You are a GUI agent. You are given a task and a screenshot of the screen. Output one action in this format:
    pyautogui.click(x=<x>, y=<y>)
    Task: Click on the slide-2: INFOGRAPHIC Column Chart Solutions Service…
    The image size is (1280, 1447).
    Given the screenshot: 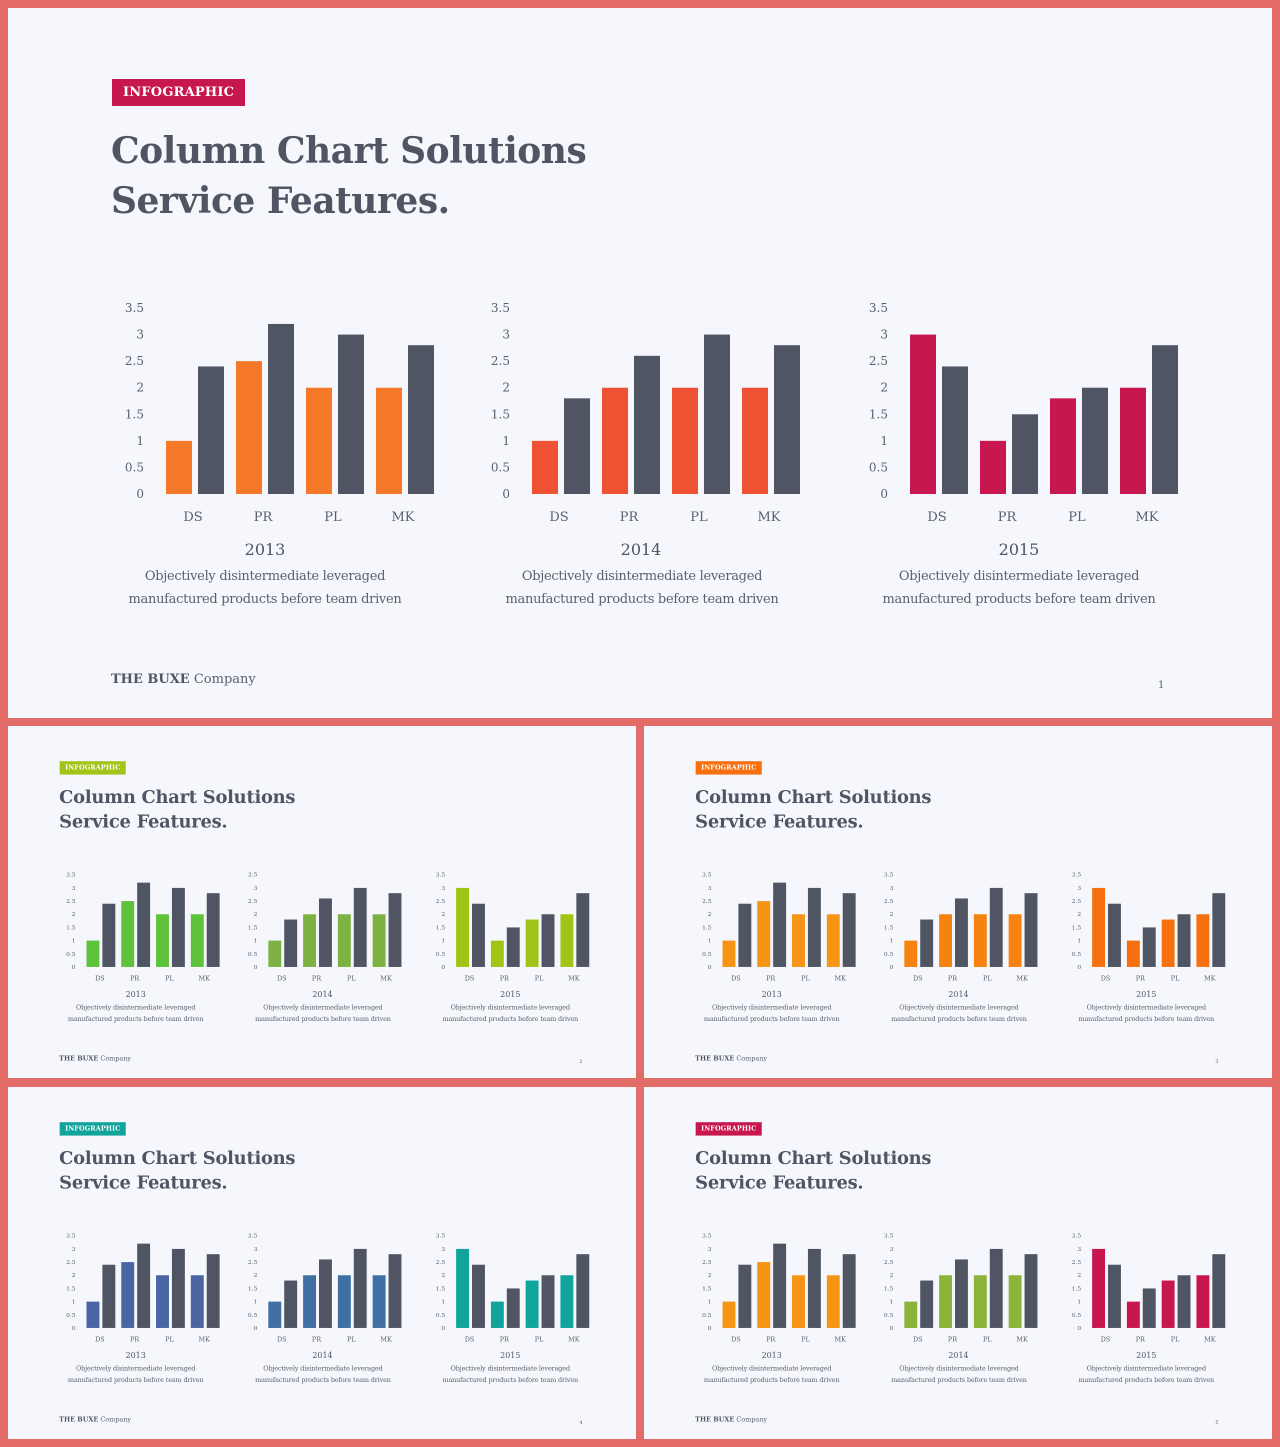 What is the action you would take?
    pyautogui.click(x=322, y=902)
    